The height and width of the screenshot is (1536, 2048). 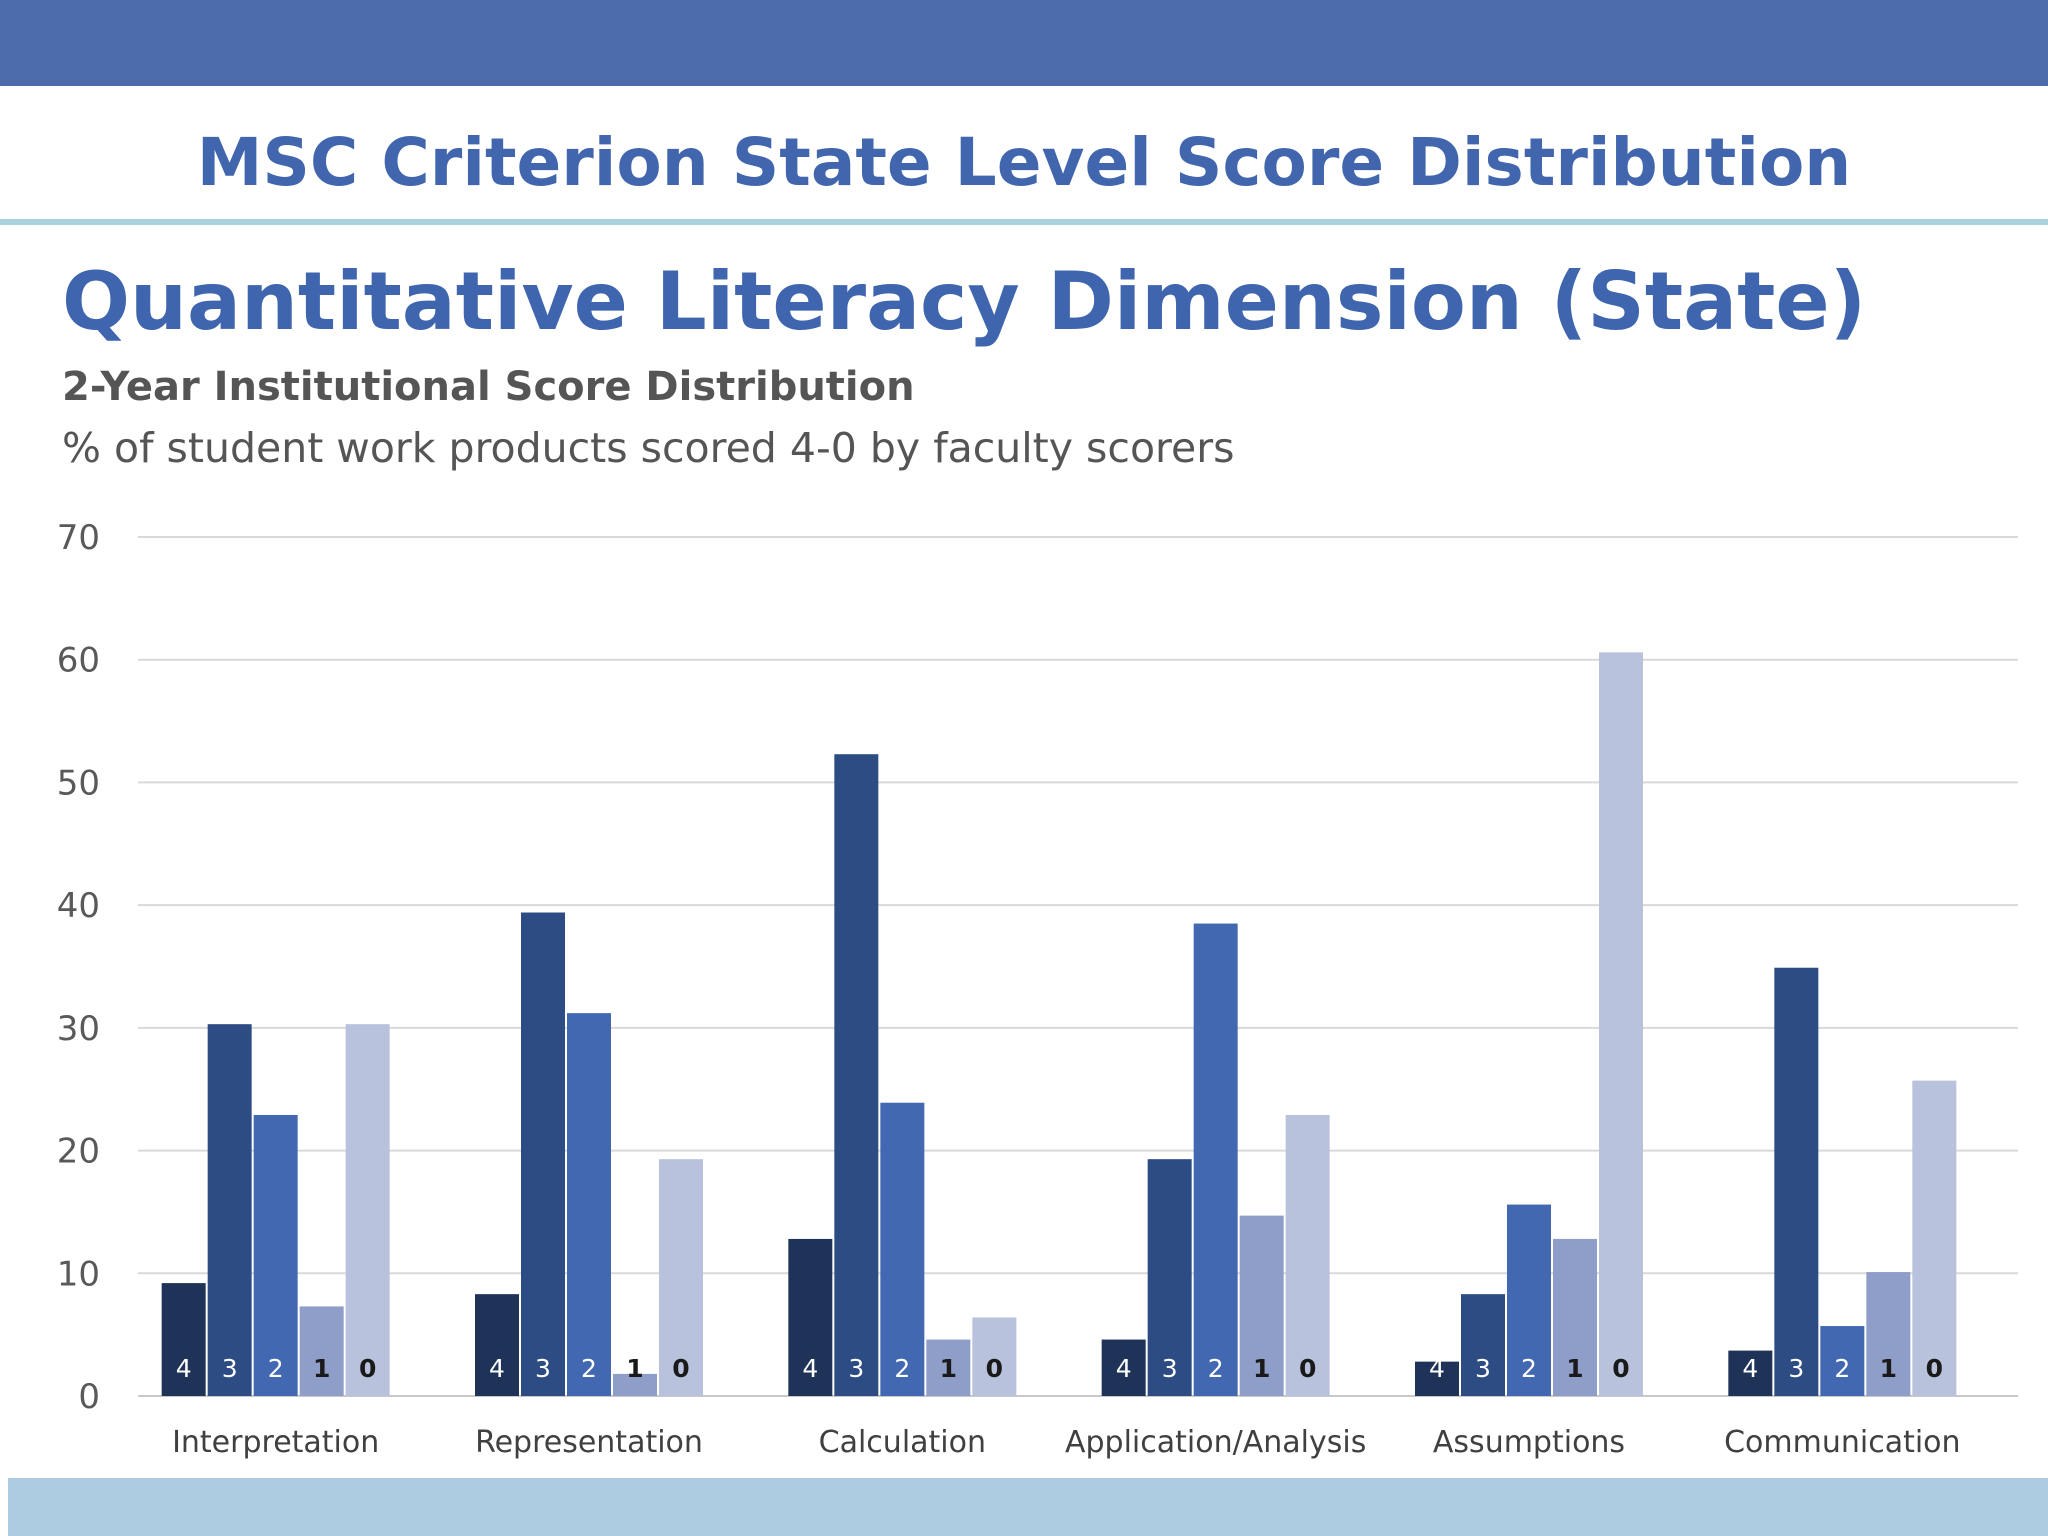 What do you see at coordinates (78, 783) in the screenshot?
I see `y-tick-label: 50` at bounding box center [78, 783].